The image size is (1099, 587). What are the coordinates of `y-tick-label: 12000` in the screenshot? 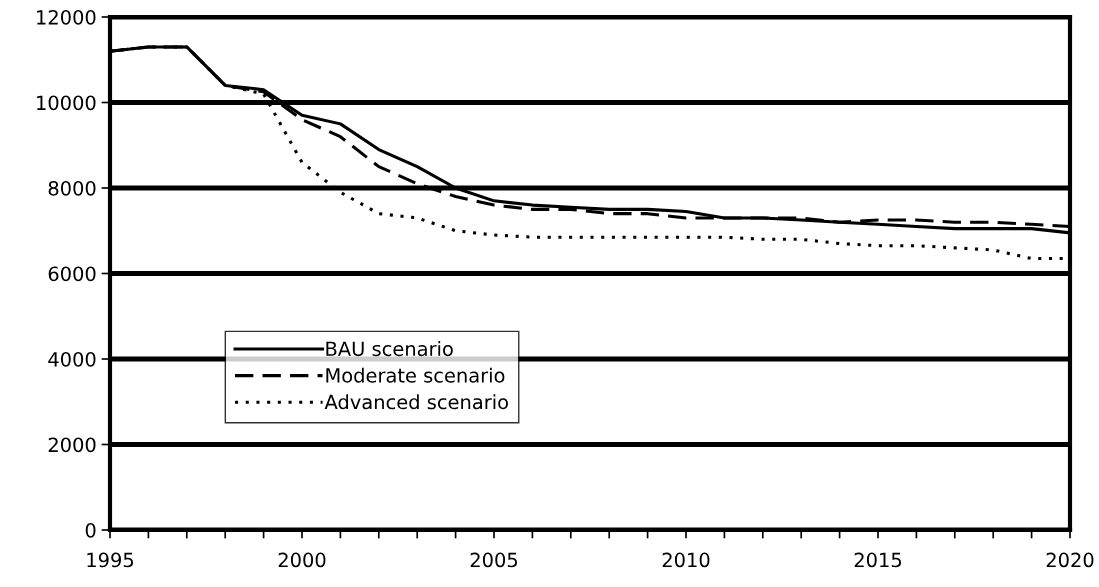 It's located at (66, 17).